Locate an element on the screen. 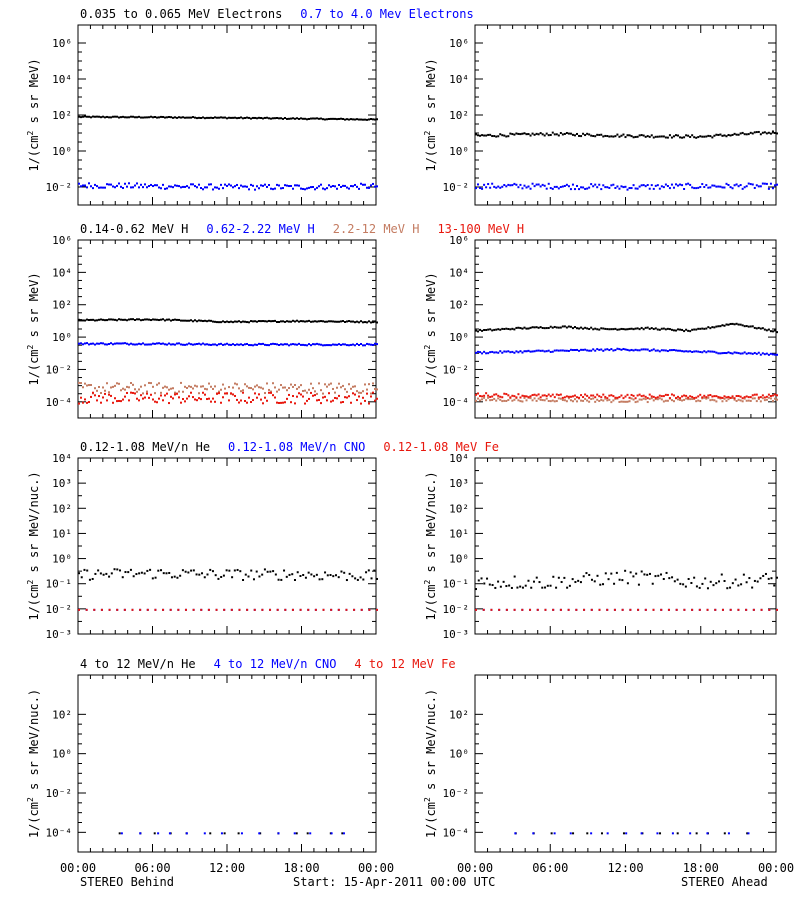 The image size is (800, 900). series-0-62-2-22-mev-h is located at coordinates (626, 351).